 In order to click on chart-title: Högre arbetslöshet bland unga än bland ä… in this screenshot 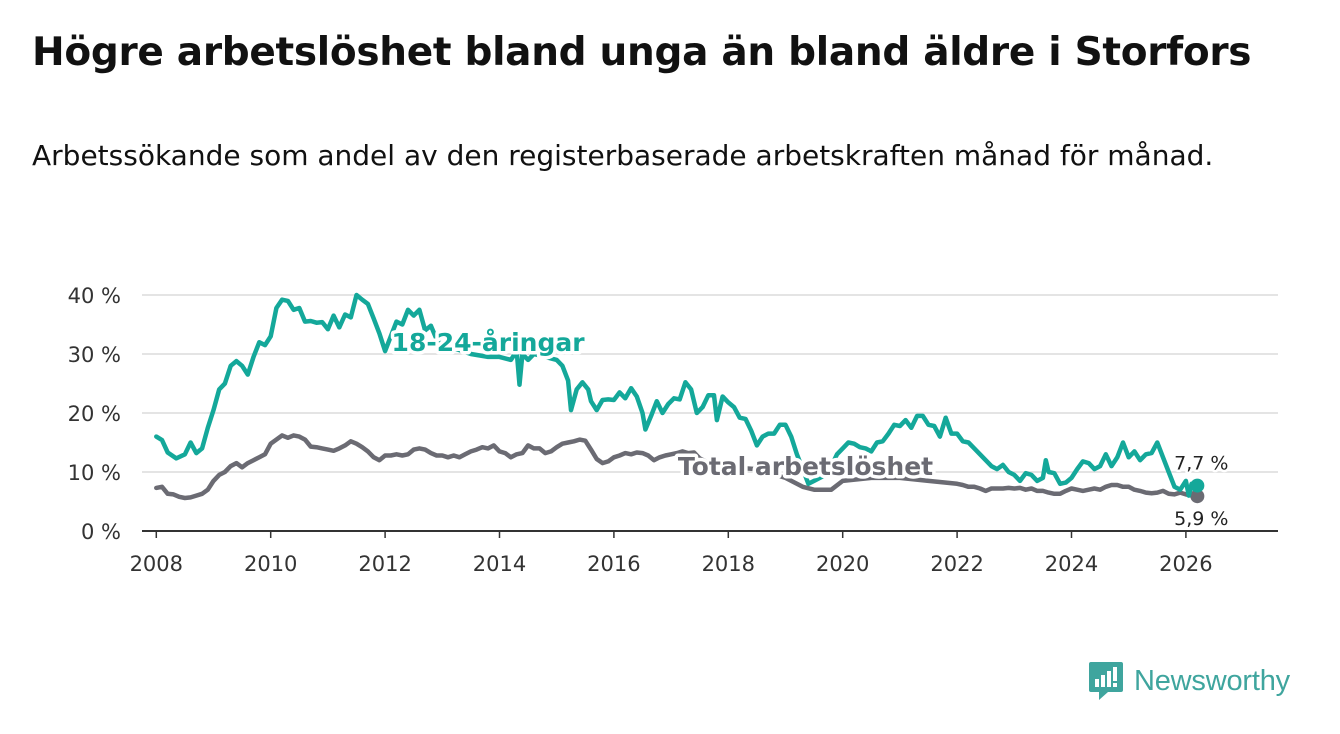, I will do `click(642, 52)`.